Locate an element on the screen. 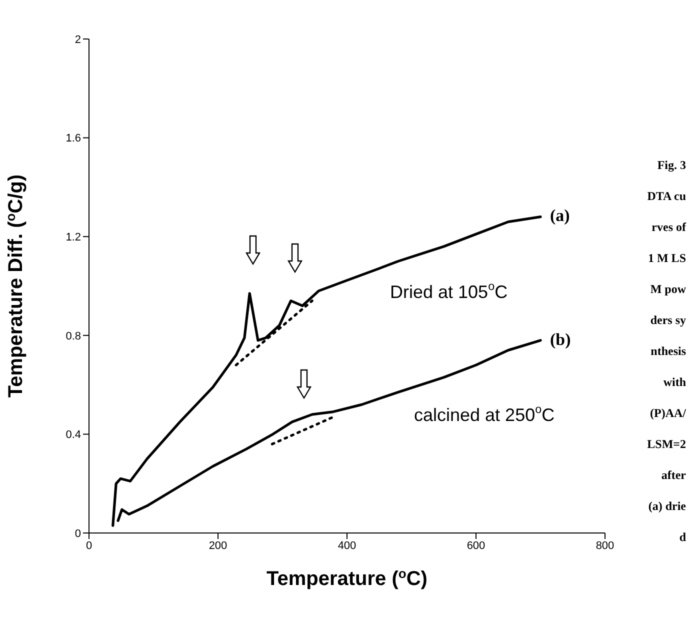 This screenshot has height=622, width=691. x-tick-label: 0 is located at coordinates (89, 546).